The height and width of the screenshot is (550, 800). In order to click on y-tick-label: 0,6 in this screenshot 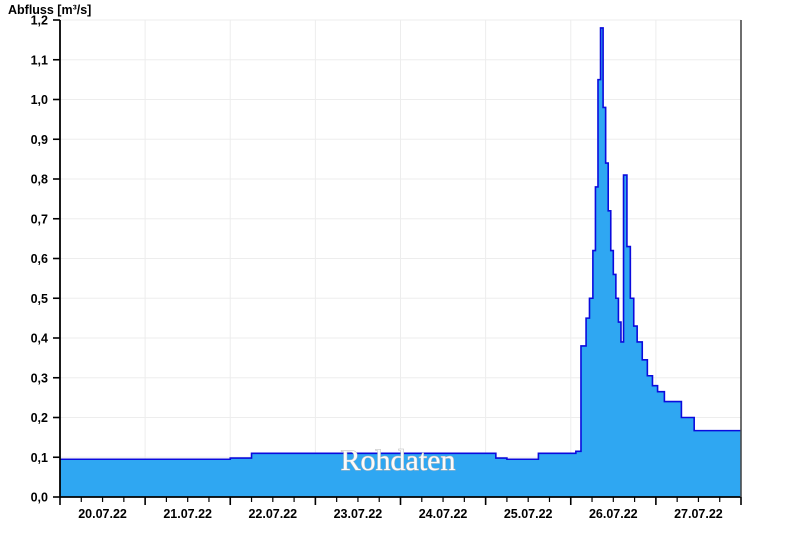, I will do `click(39, 259)`.